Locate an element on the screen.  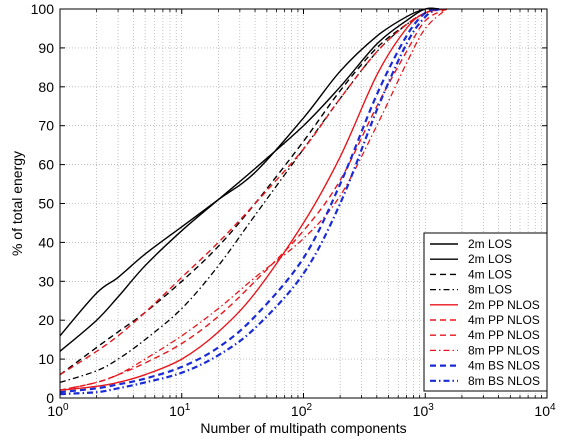
y-tick-label: 70 is located at coordinates (46, 126).